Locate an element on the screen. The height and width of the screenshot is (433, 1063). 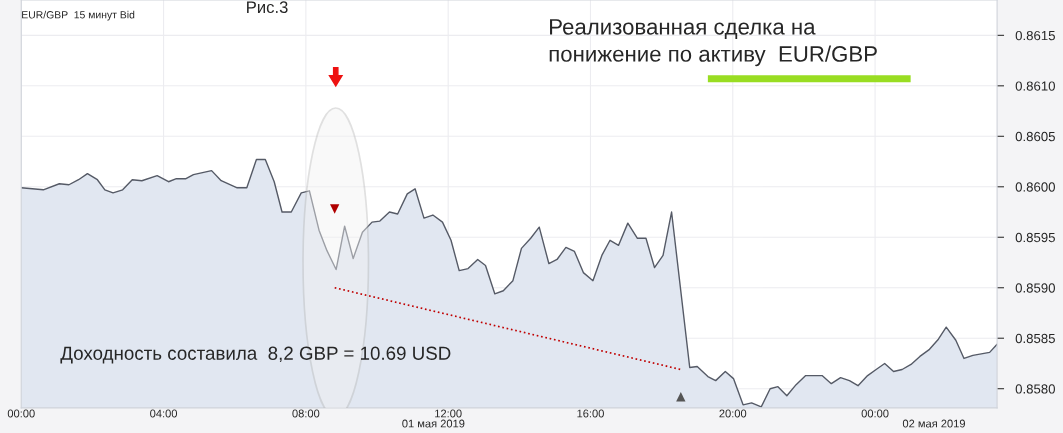
y-tick-label: 0.8590 is located at coordinates (1035, 288).